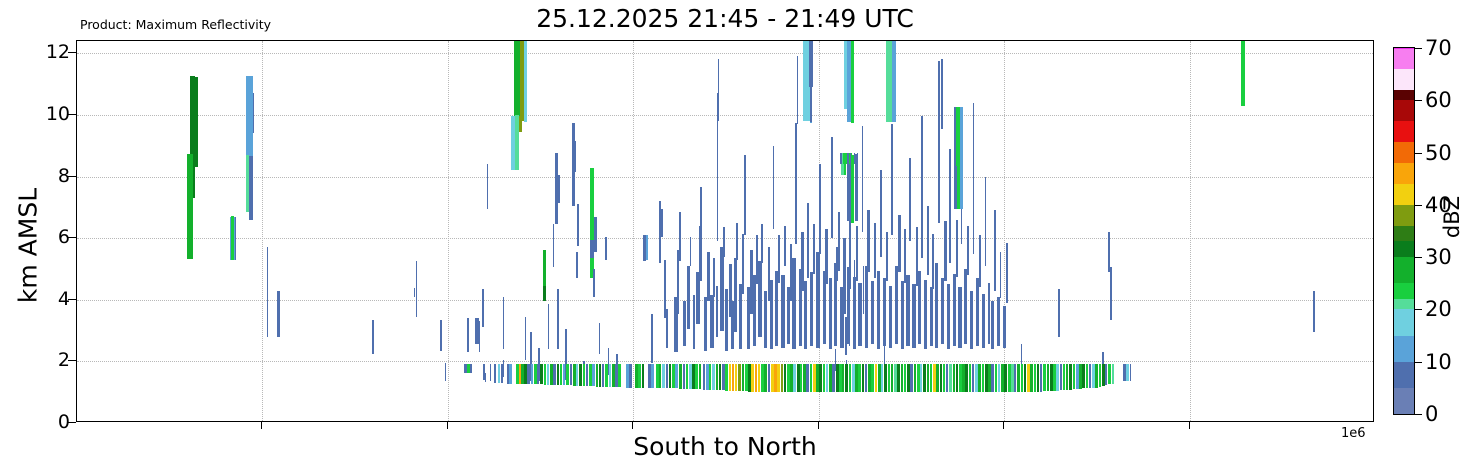  What do you see at coordinates (1404, 231) in the screenshot?
I see `colorbar` at bounding box center [1404, 231].